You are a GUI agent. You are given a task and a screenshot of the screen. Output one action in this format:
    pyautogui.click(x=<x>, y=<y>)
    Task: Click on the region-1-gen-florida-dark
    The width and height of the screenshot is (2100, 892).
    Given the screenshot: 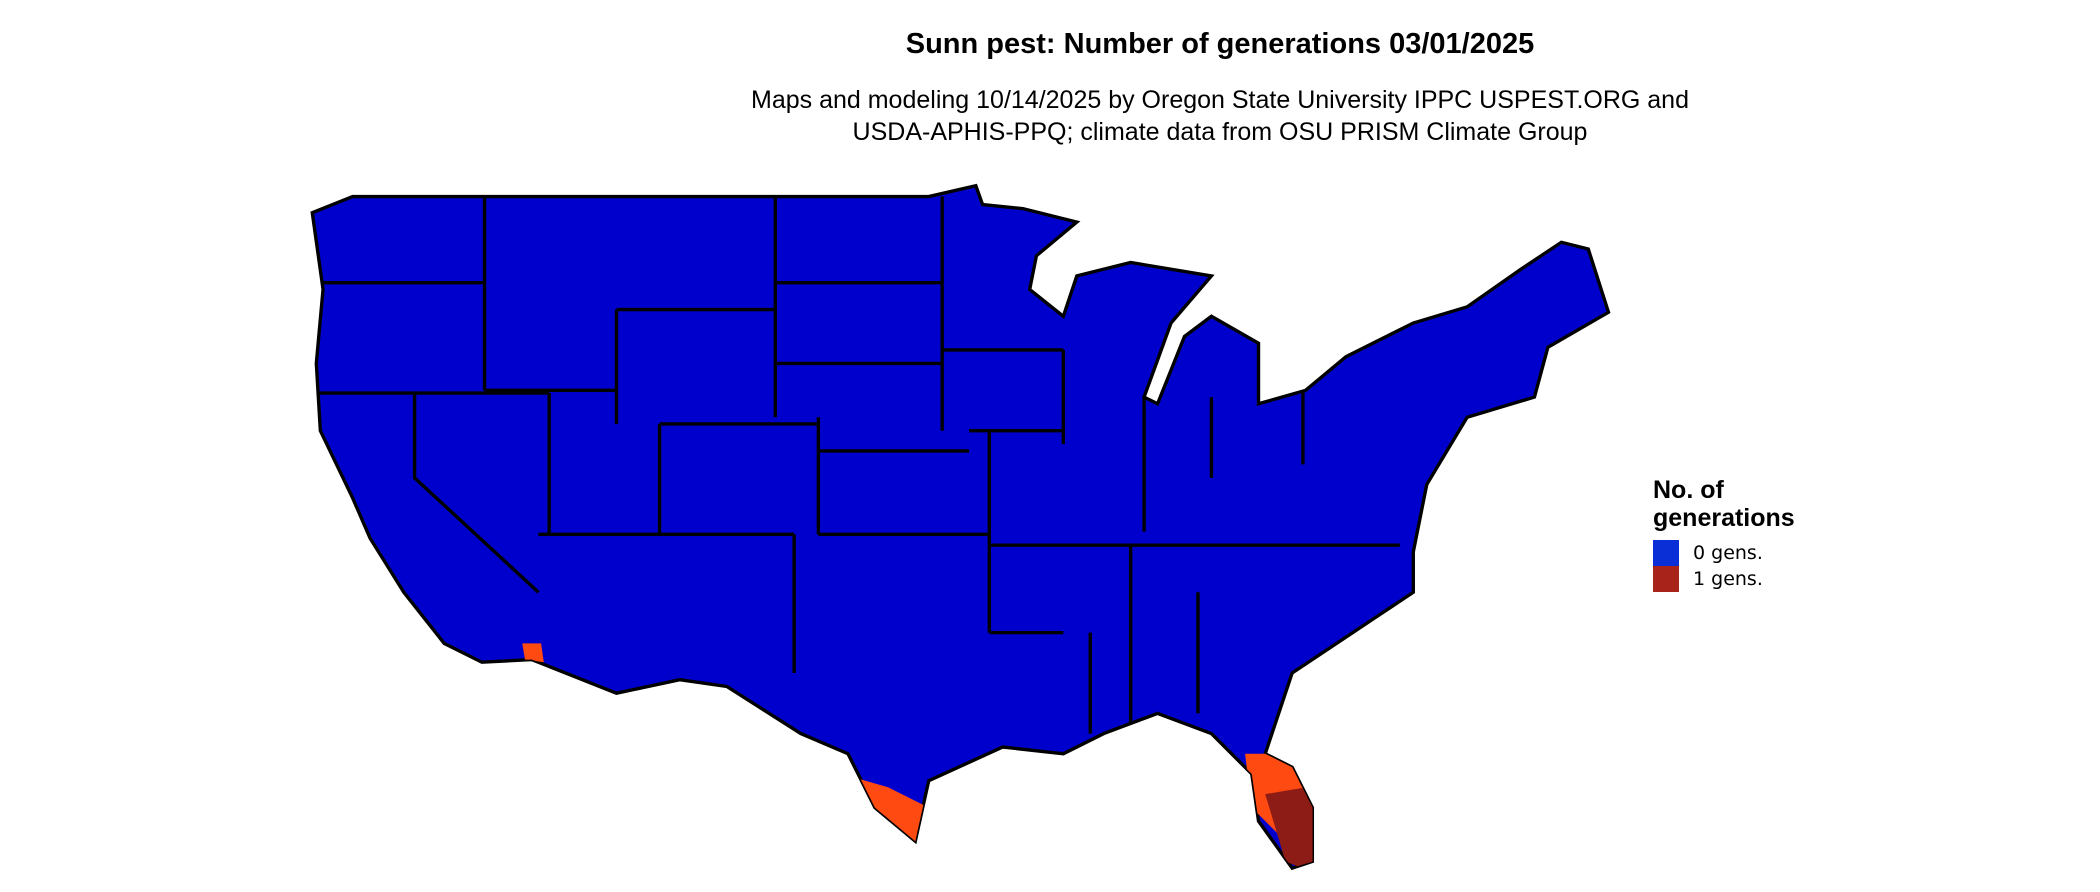 What is the action you would take?
    pyautogui.click(x=1295, y=828)
    